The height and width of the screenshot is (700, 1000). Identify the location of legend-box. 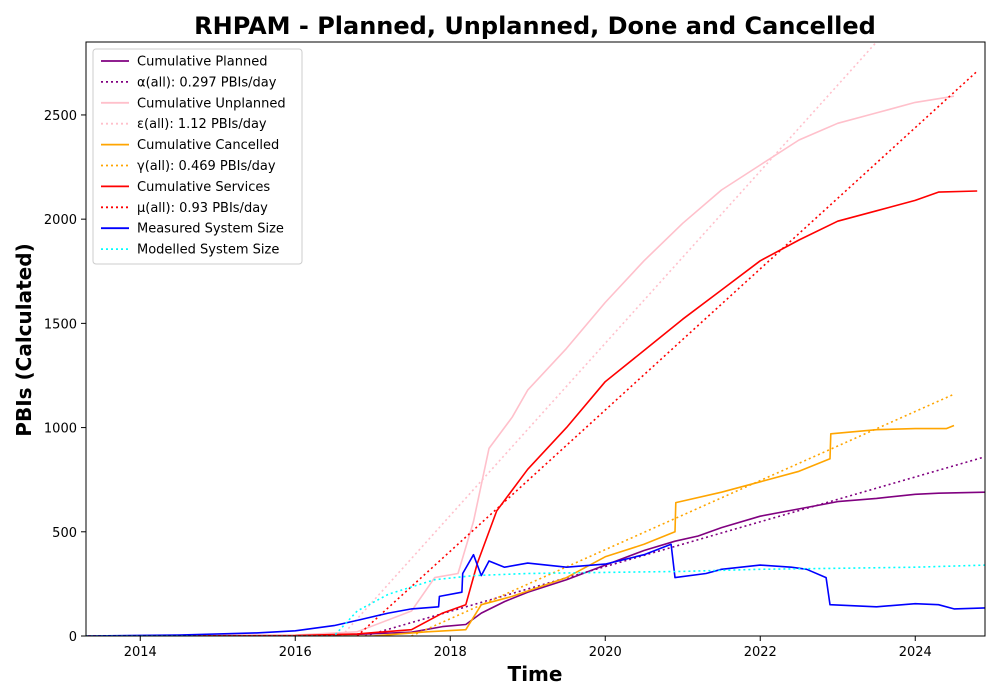
(197, 156).